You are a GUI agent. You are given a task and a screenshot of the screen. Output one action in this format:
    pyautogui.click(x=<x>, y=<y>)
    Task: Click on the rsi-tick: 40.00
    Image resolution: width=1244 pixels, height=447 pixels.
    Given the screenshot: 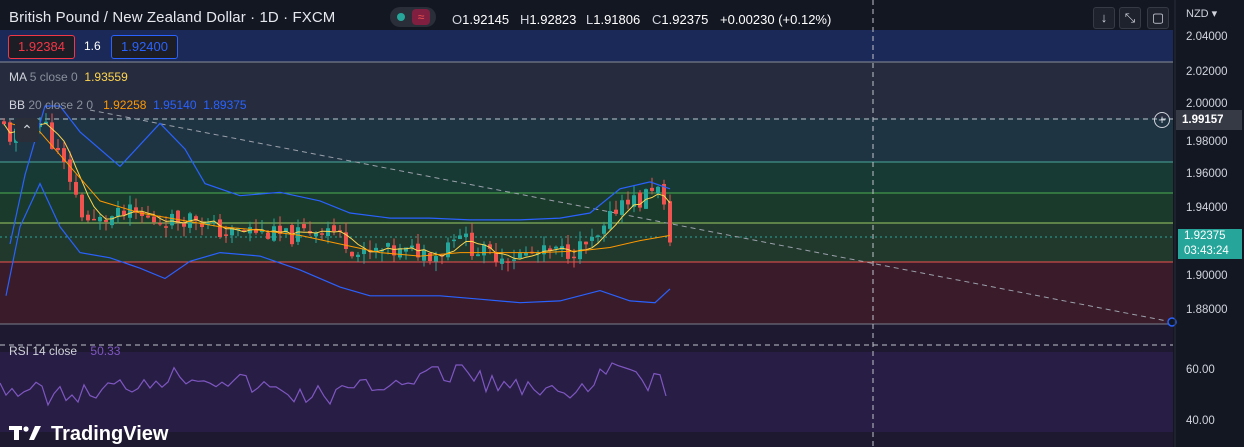 What is the action you would take?
    pyautogui.click(x=1200, y=421)
    